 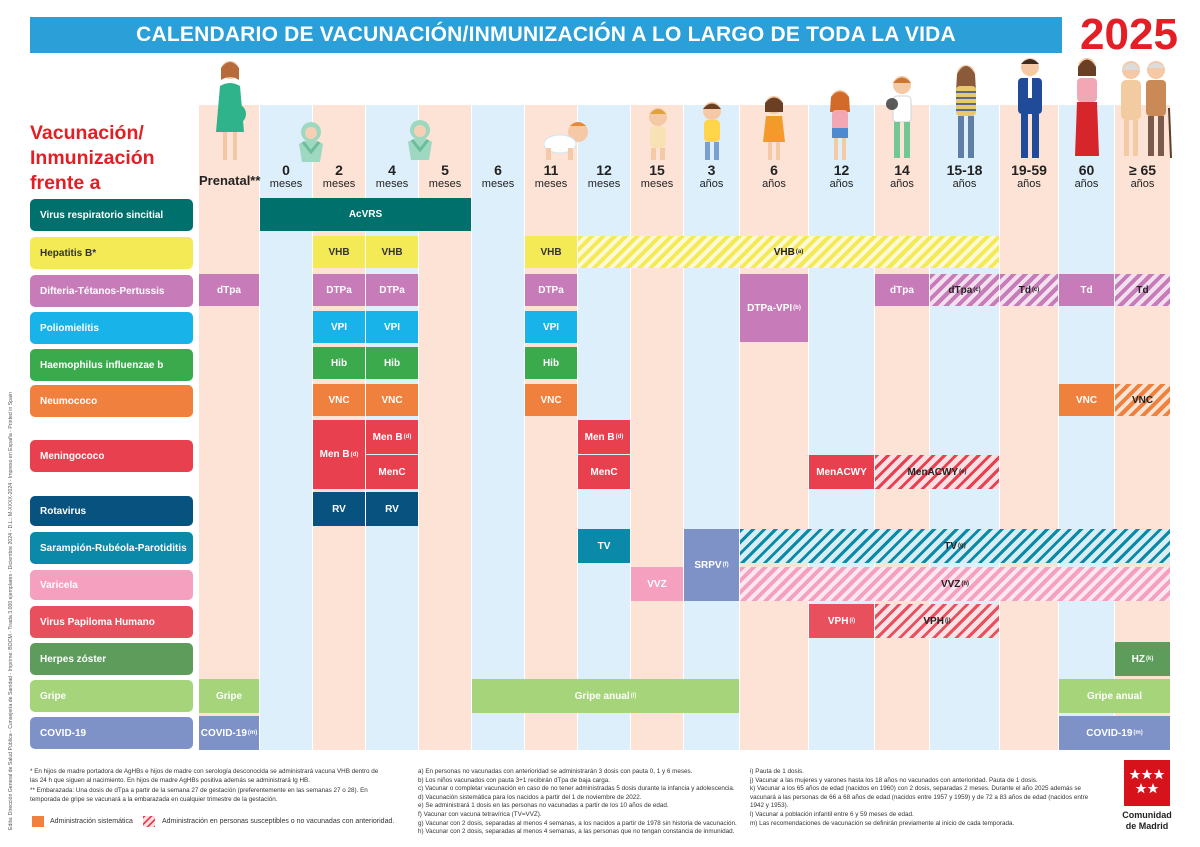 I want to click on age-header-3-anos: 3 años, so click(x=711, y=178).